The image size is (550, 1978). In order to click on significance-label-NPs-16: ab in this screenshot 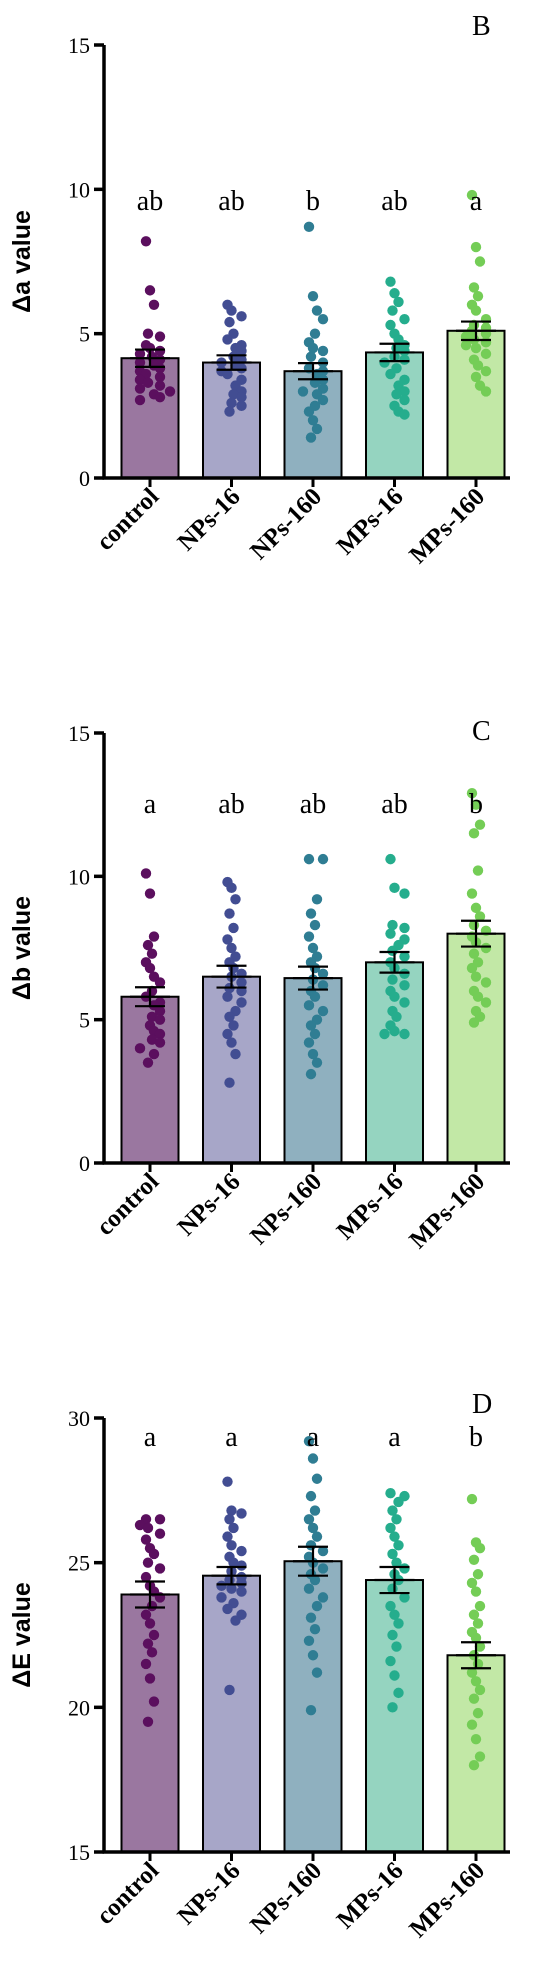, I will do `click(231, 201)`.